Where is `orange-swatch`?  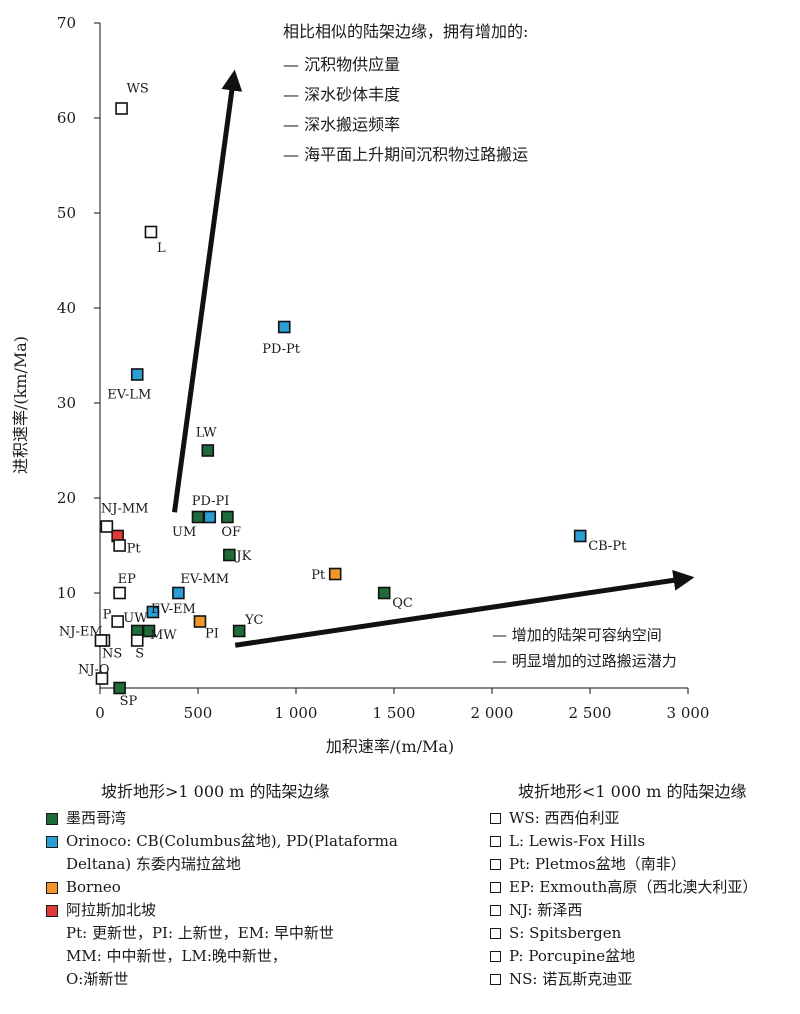 orange-swatch is located at coordinates (52, 888).